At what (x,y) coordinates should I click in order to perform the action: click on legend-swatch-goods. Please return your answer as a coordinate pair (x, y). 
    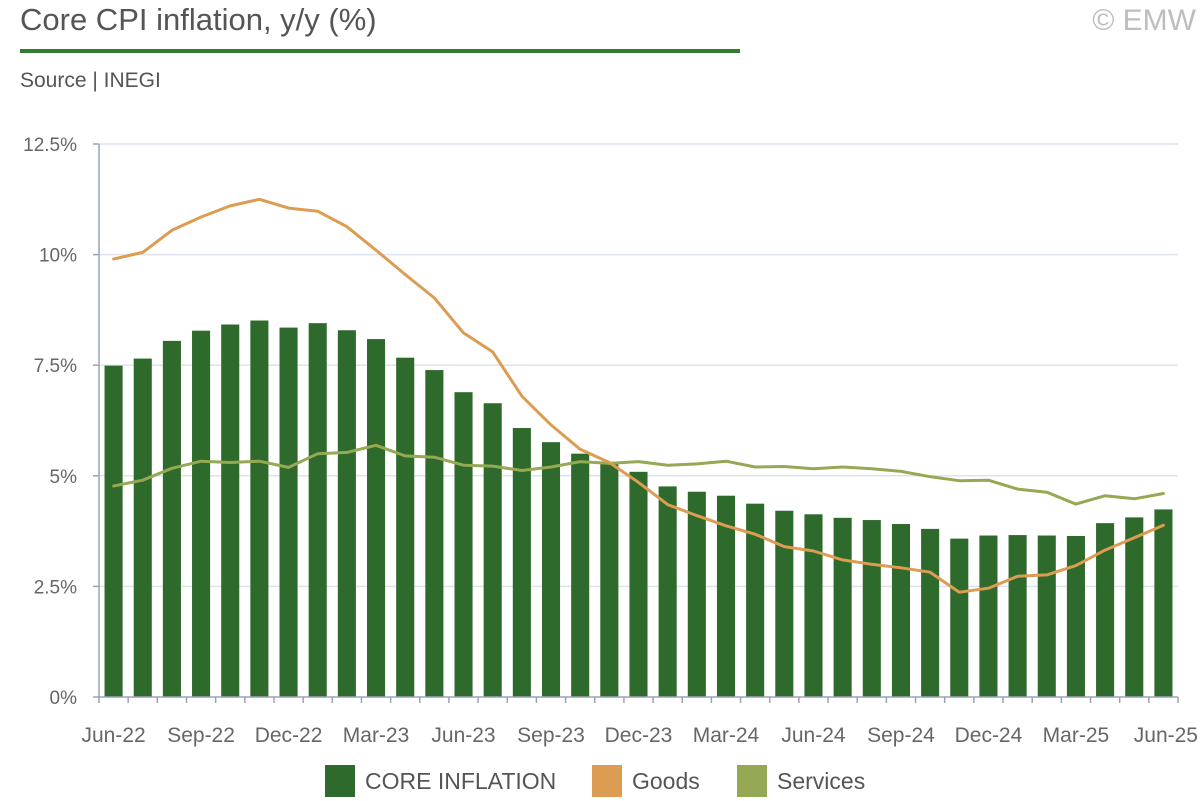
    Looking at the image, I should click on (607, 781).